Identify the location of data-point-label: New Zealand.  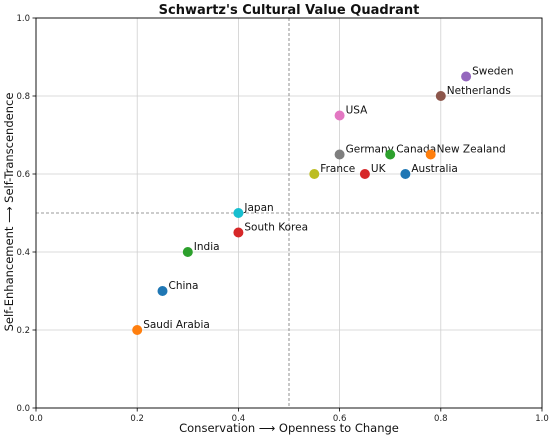
(471, 150).